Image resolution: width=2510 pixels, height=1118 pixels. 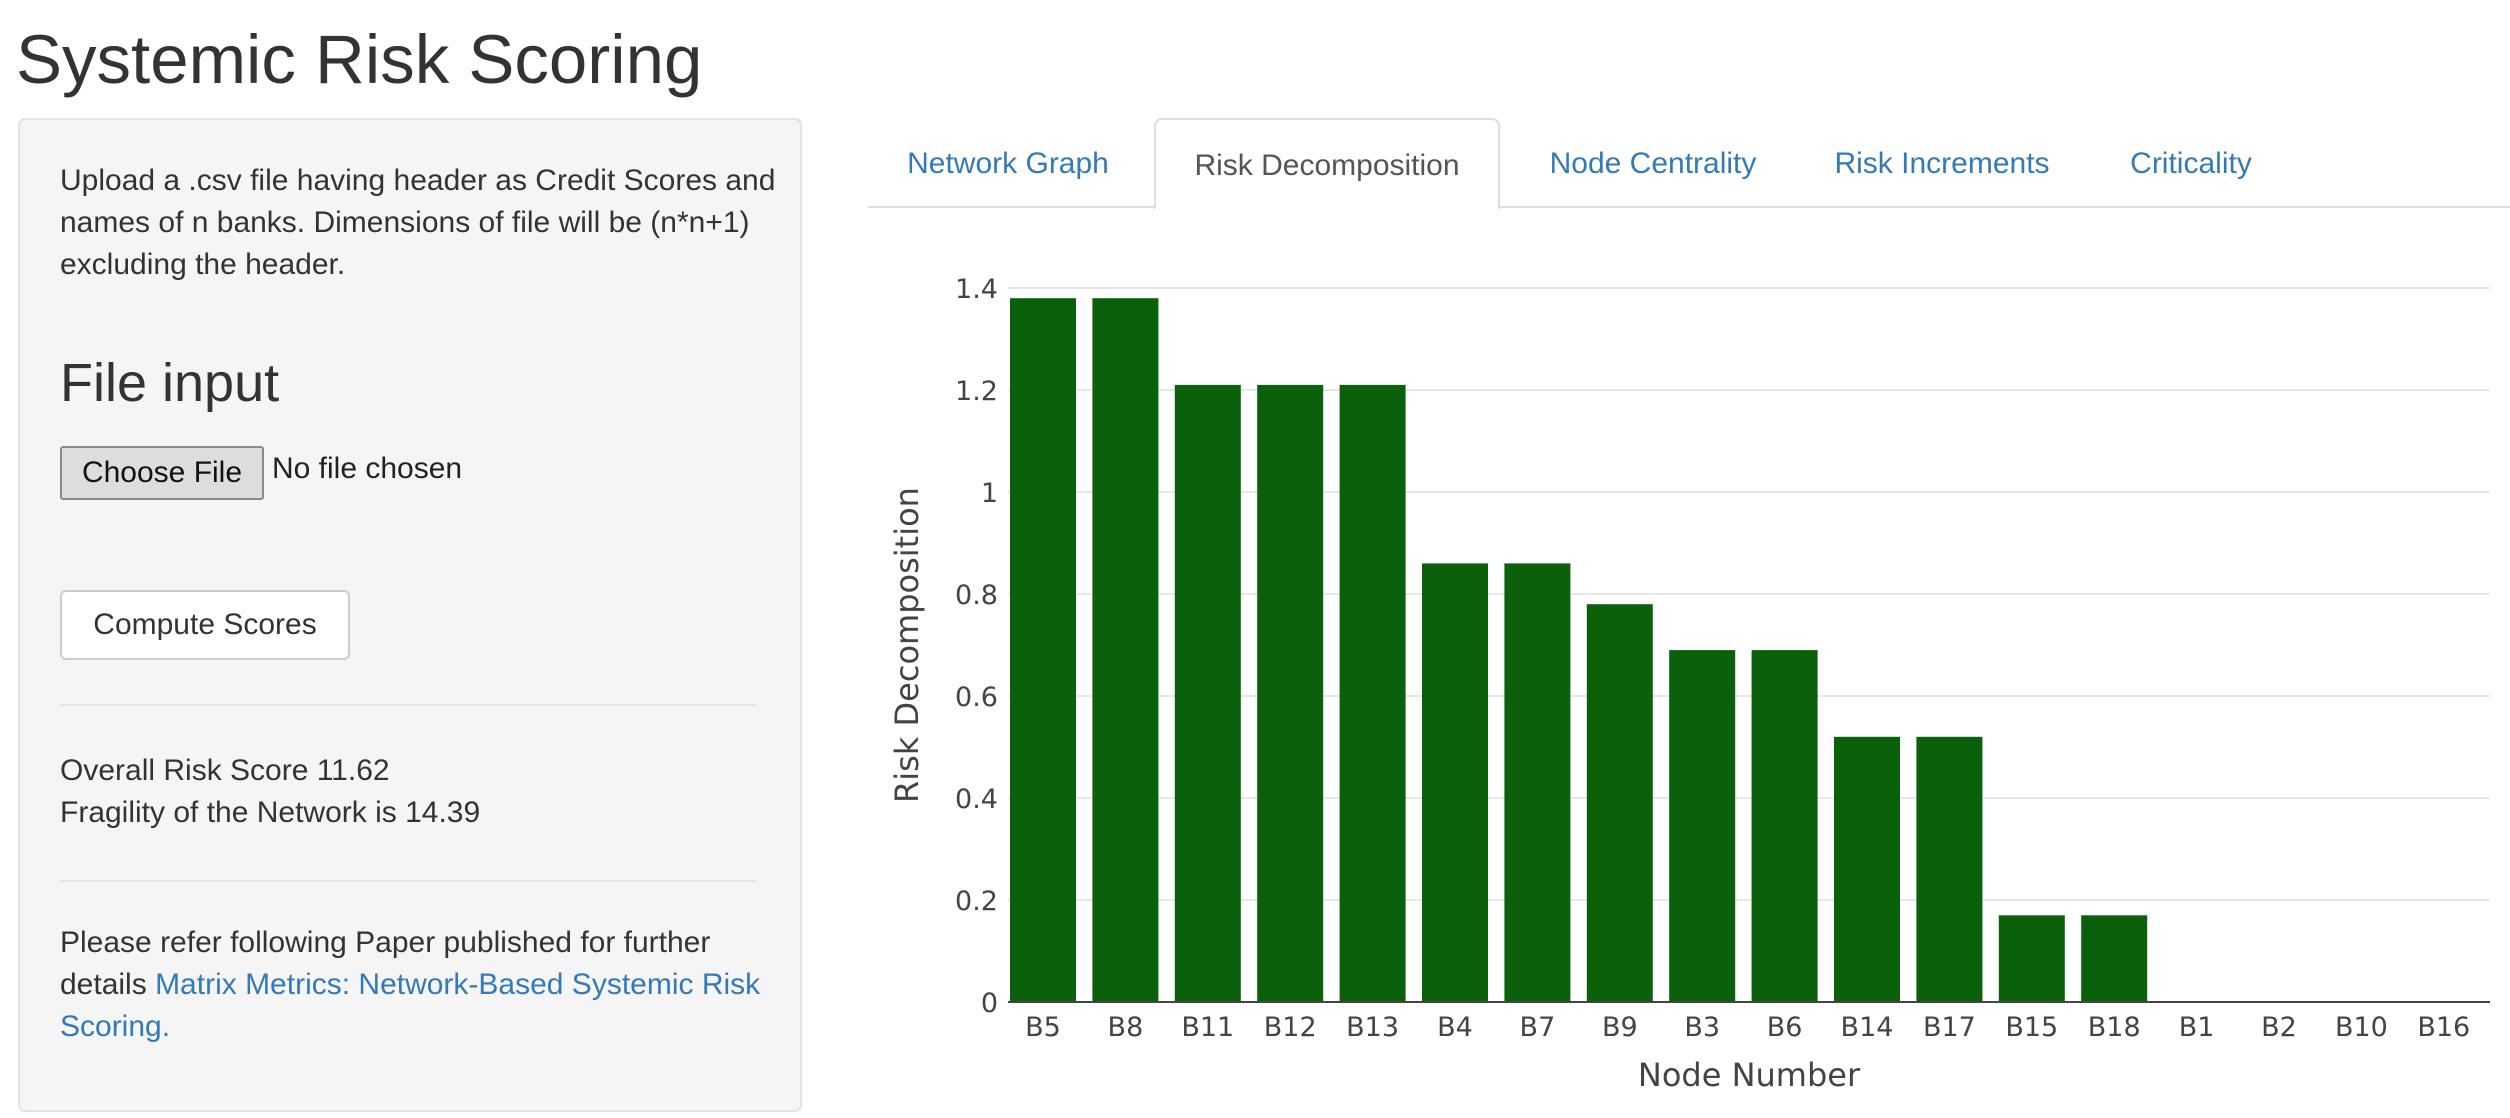 I want to click on chart-y-ticks: 0 0.2 0.4 0.6 0.8 1 1.2 1.4, so click(x=976, y=646).